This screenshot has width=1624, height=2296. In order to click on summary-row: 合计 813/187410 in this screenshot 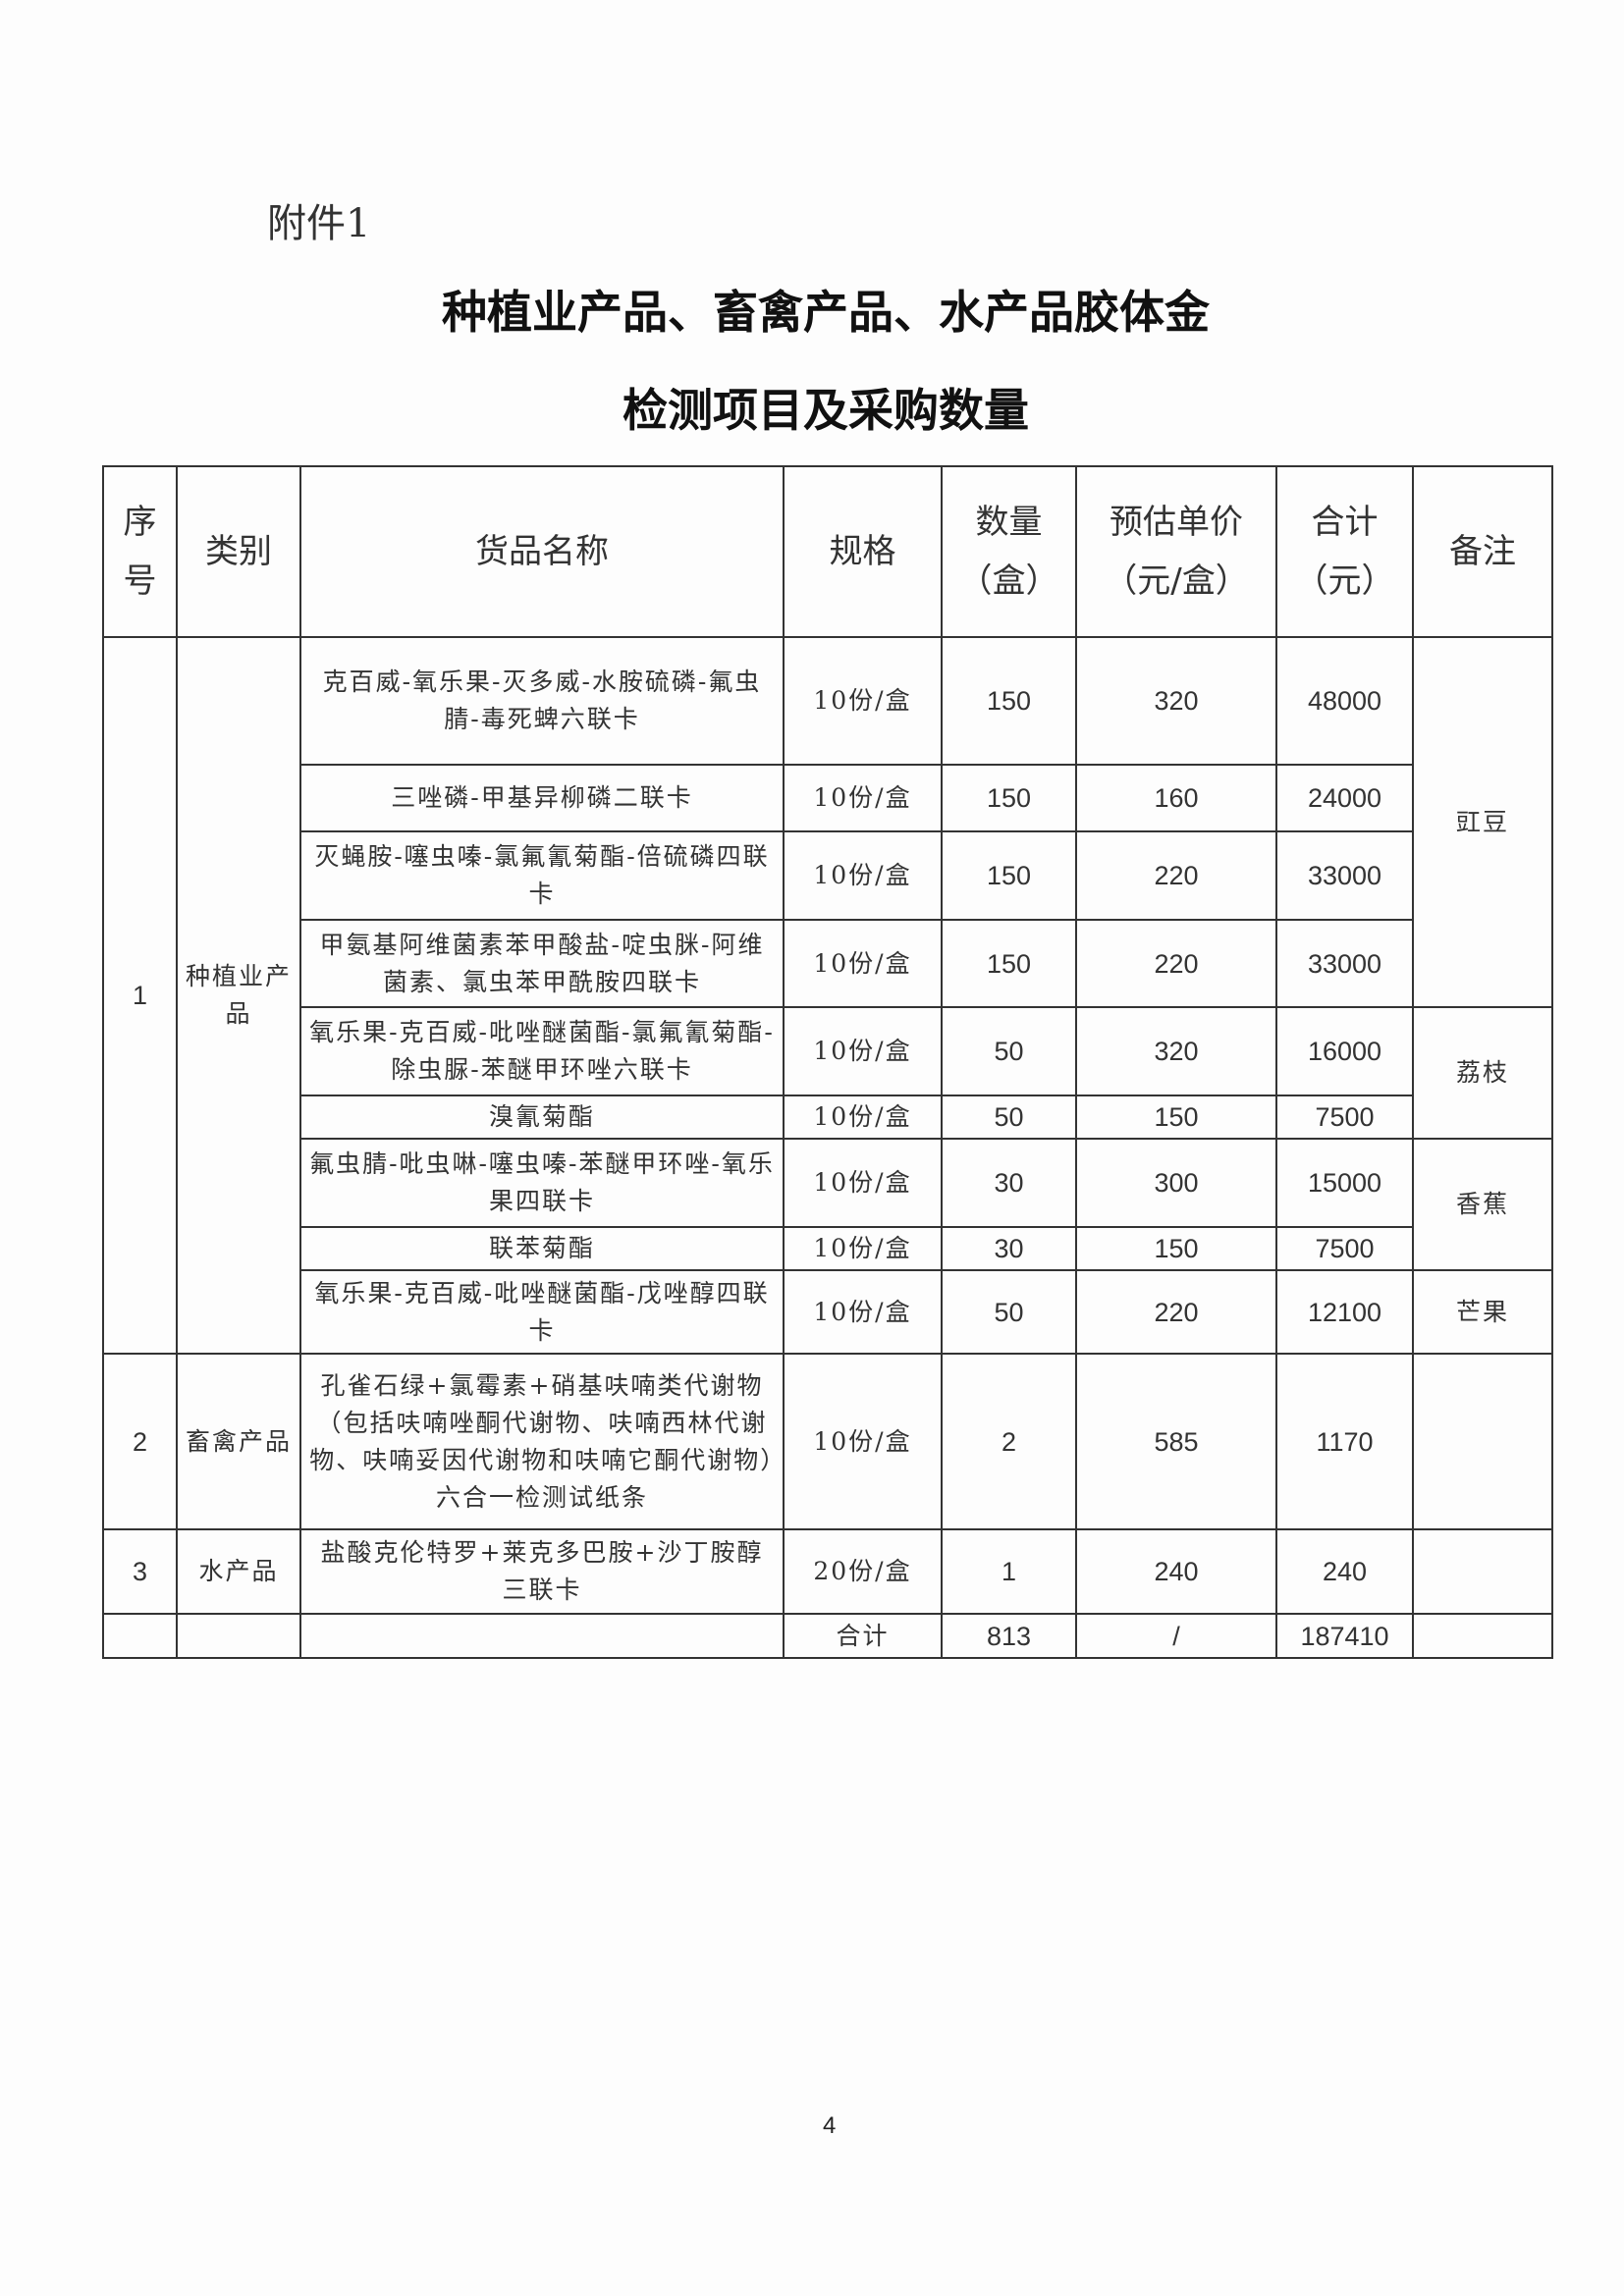, I will do `click(827, 1636)`.